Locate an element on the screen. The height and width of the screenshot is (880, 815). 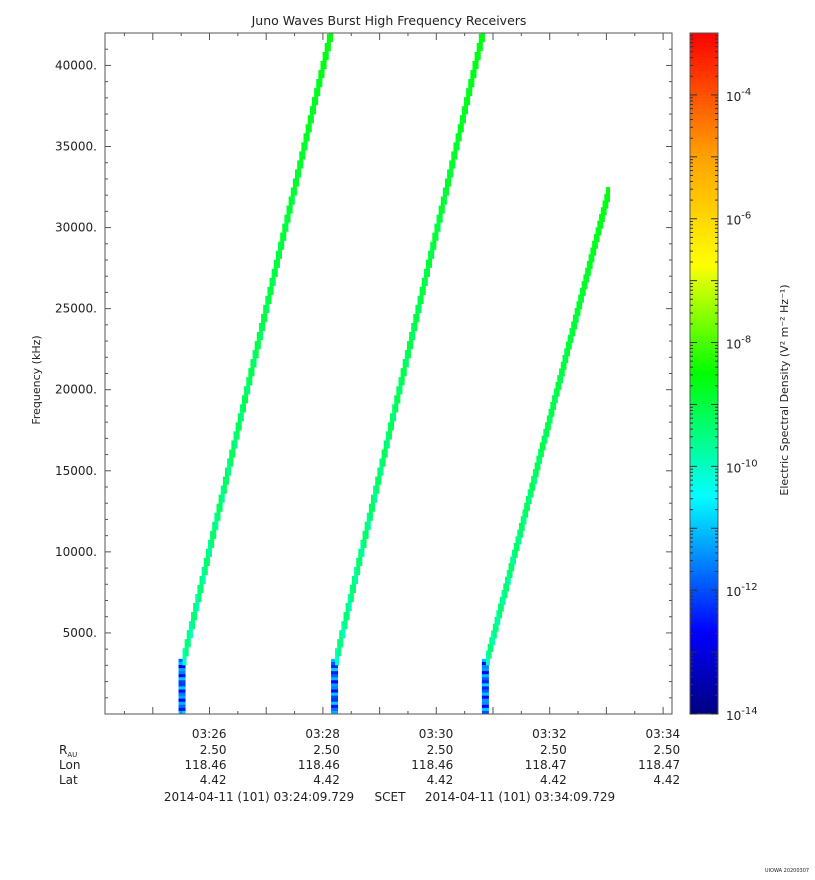
colorbar-tick-exponent: -12 is located at coordinates (749, 587).